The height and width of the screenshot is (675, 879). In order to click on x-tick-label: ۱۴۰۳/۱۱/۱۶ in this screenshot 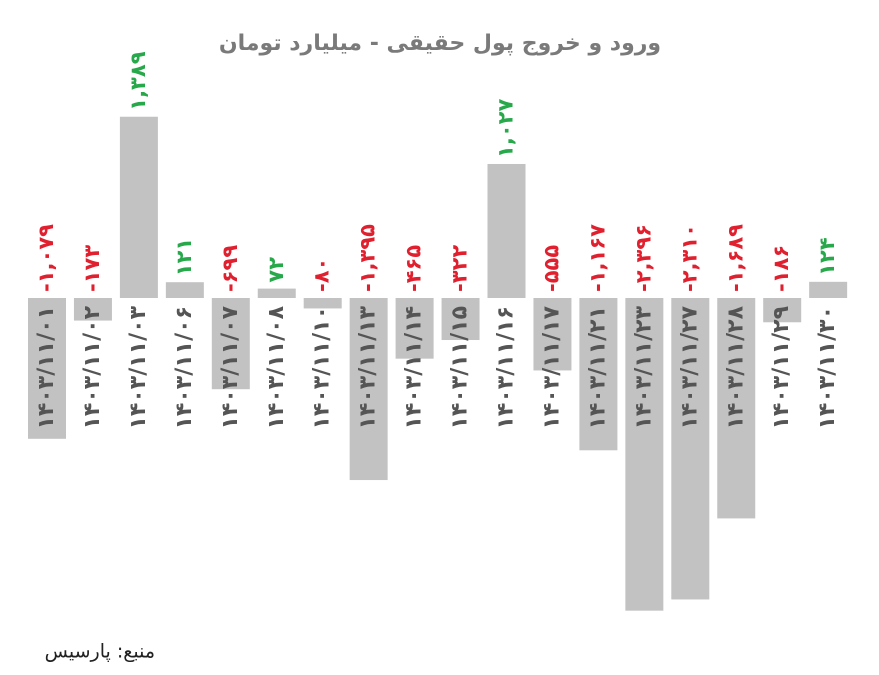, I will do `click(506, 368)`.